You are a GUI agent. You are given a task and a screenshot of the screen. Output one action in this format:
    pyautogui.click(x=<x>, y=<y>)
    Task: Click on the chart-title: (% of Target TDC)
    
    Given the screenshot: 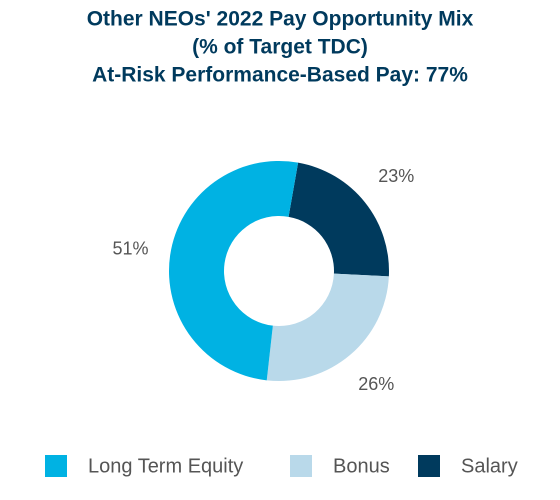 What is the action you would take?
    pyautogui.click(x=280, y=47)
    